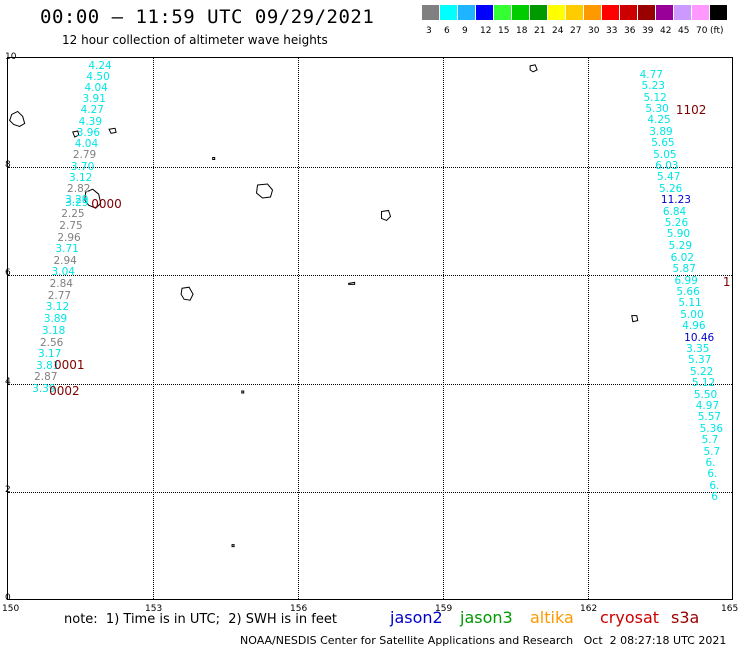 The height and width of the screenshot is (650, 740). I want to click on wave-height-label: 5.11, so click(690, 303).